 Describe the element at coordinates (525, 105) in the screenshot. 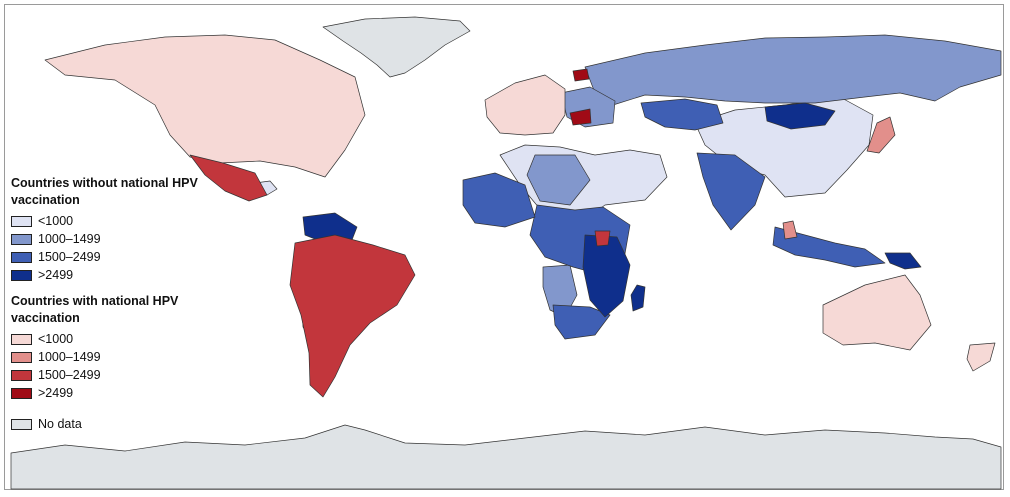

I see `region-western-europe` at that location.